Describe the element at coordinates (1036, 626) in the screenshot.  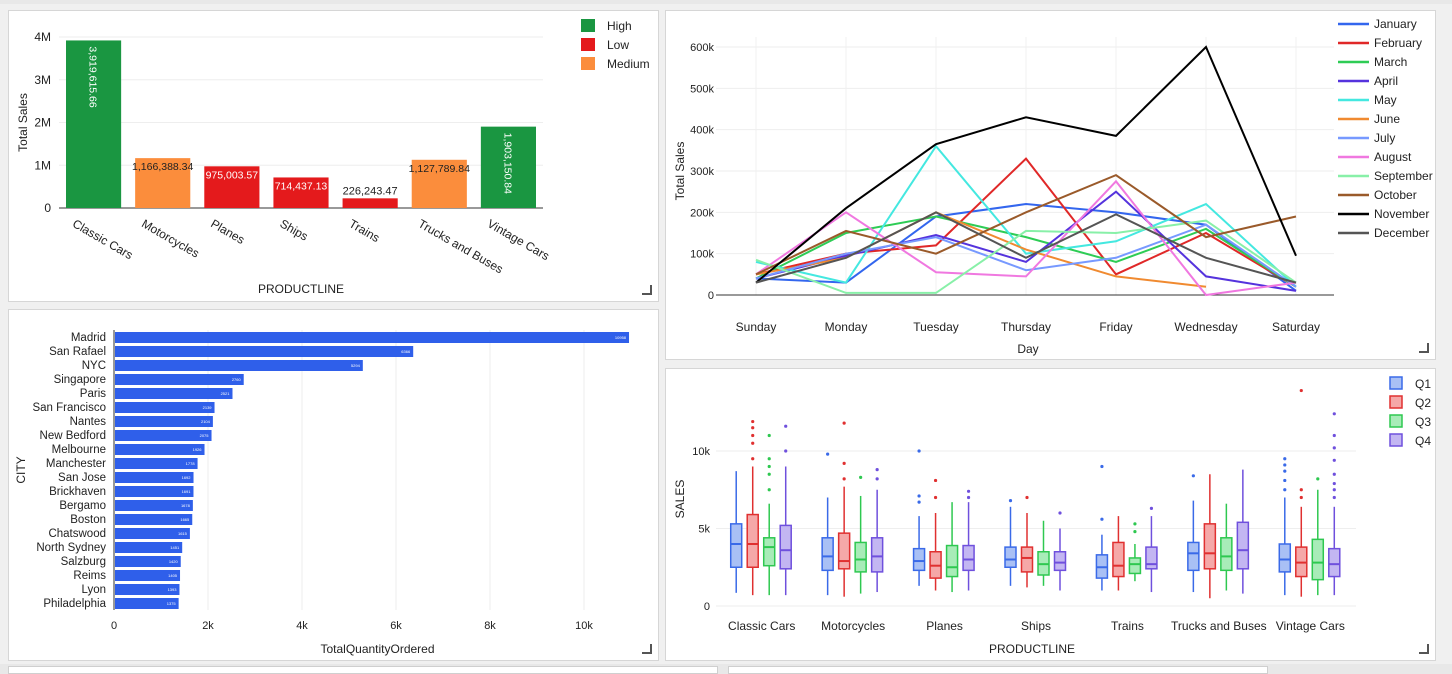
I see `x-tick-label: Ships` at that location.